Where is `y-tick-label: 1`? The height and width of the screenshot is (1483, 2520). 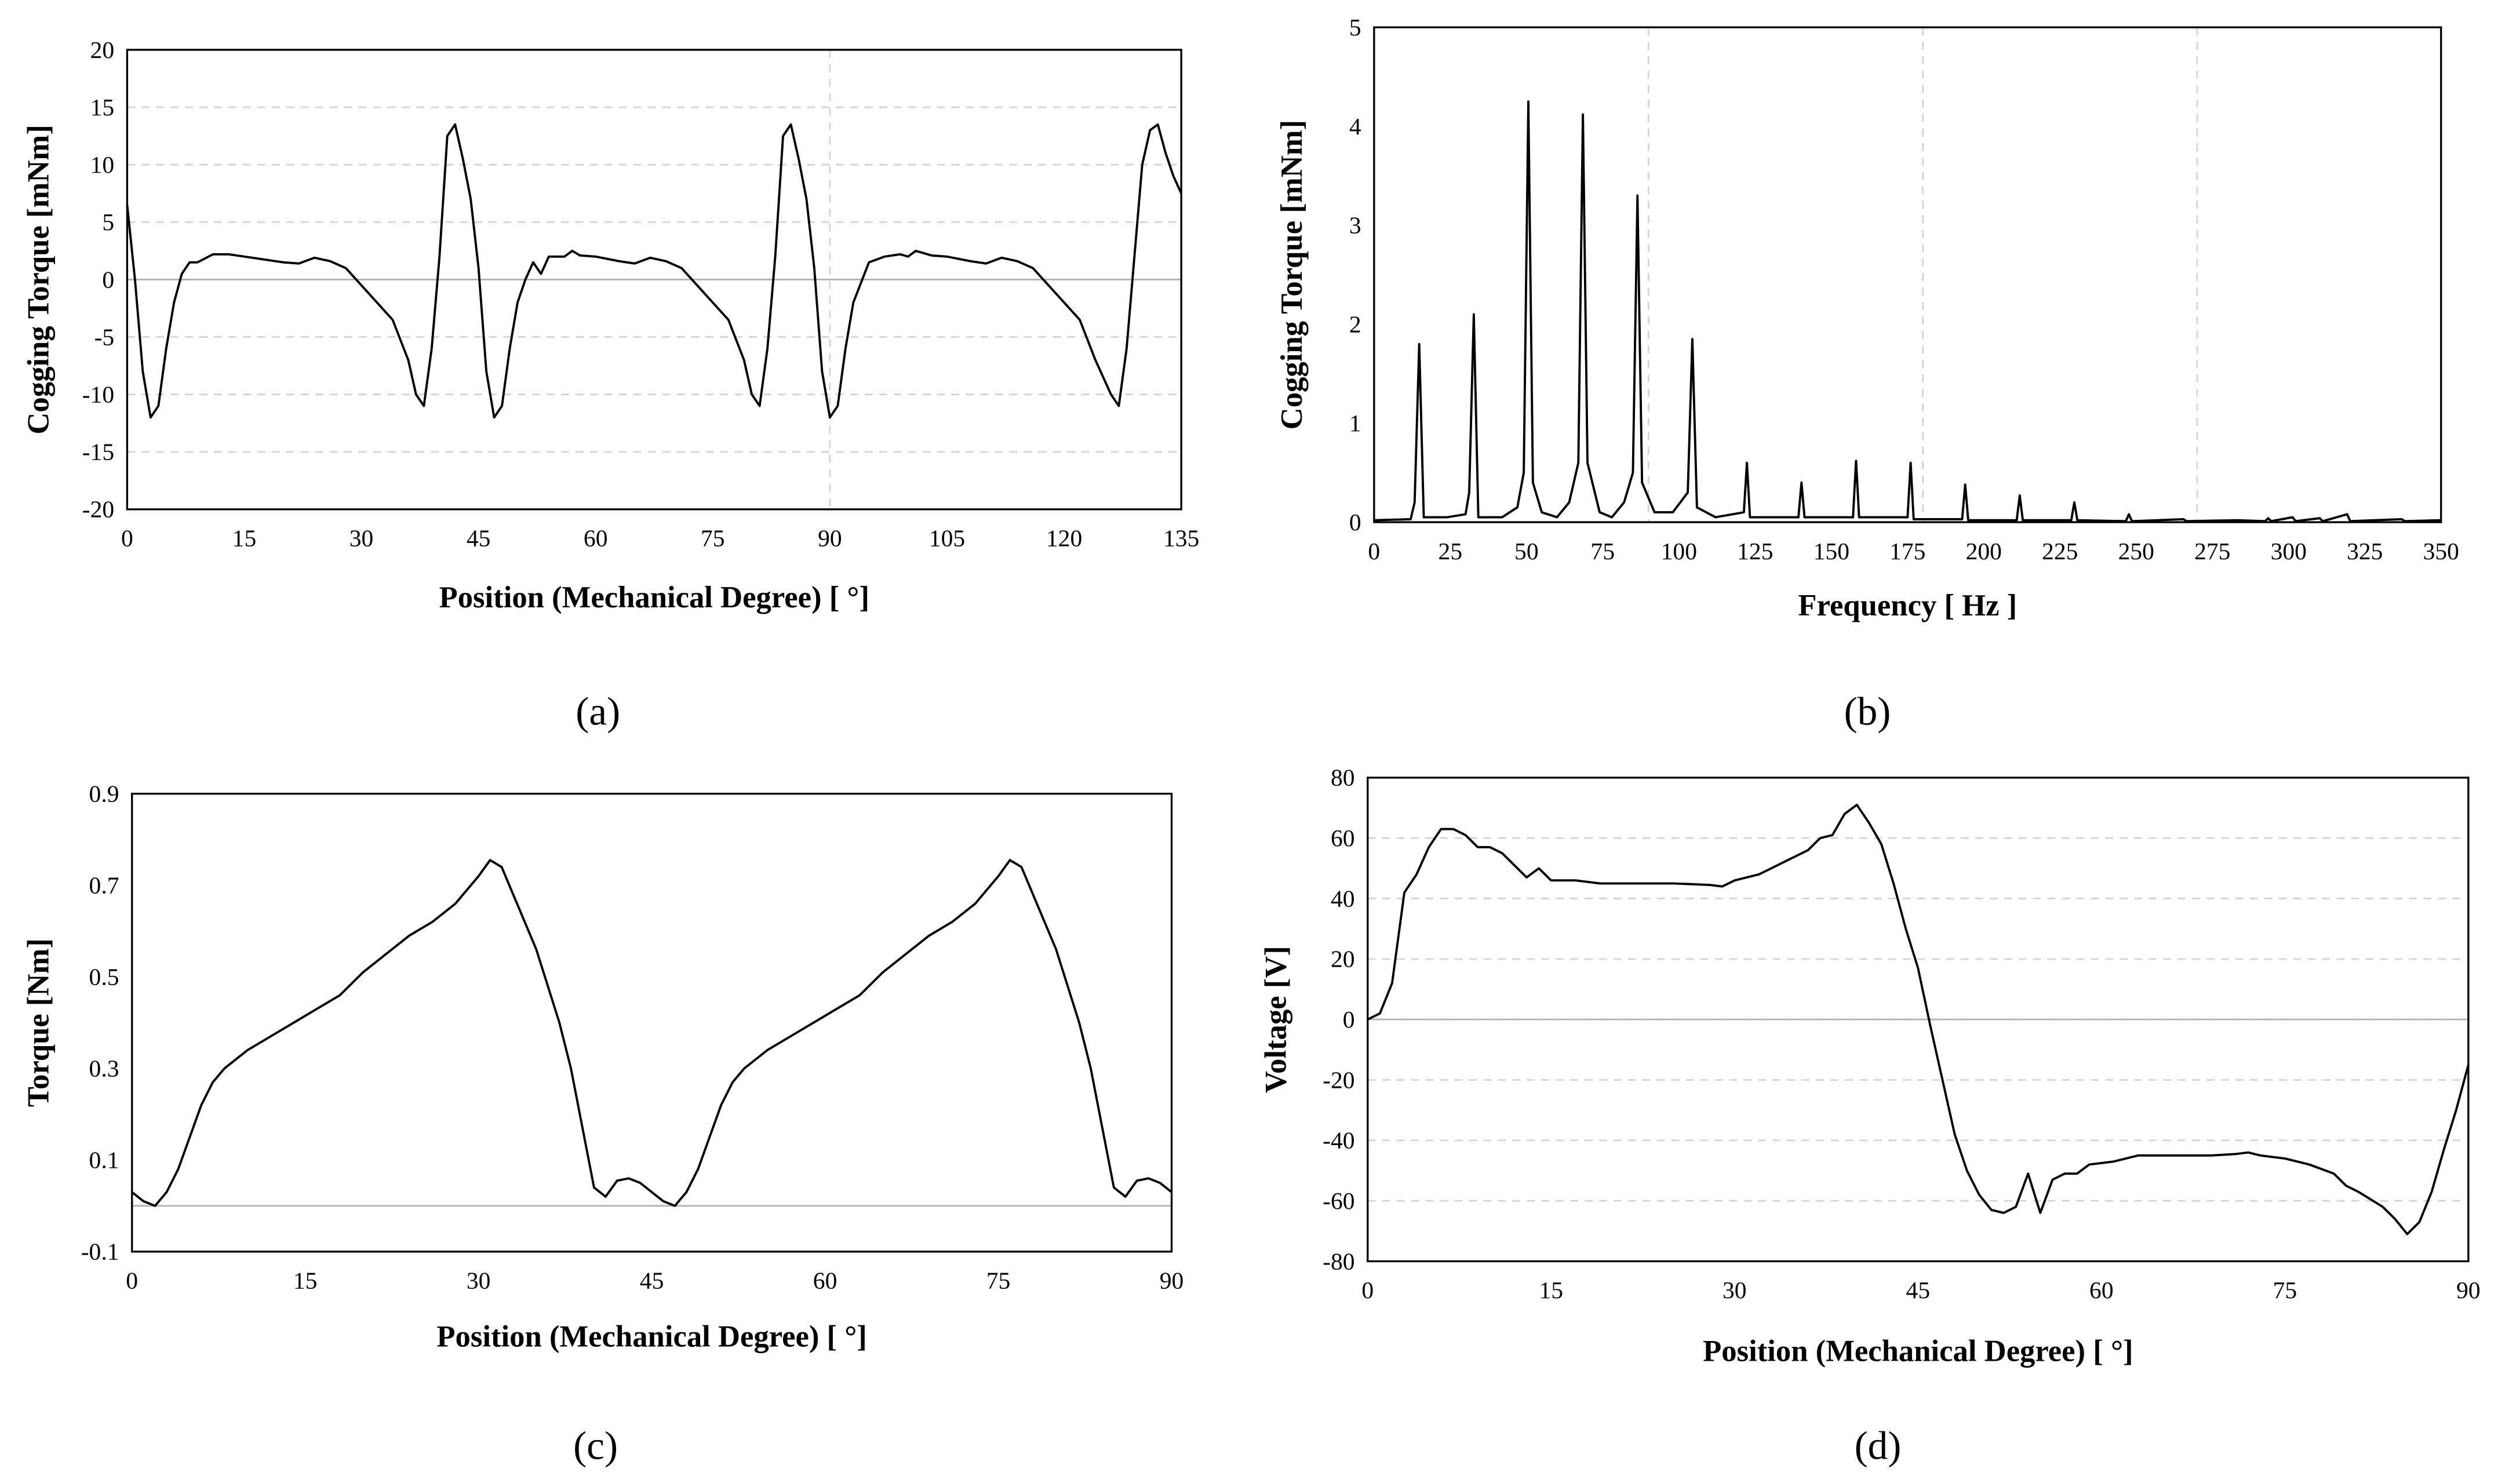 y-tick-label: 1 is located at coordinates (1355, 423).